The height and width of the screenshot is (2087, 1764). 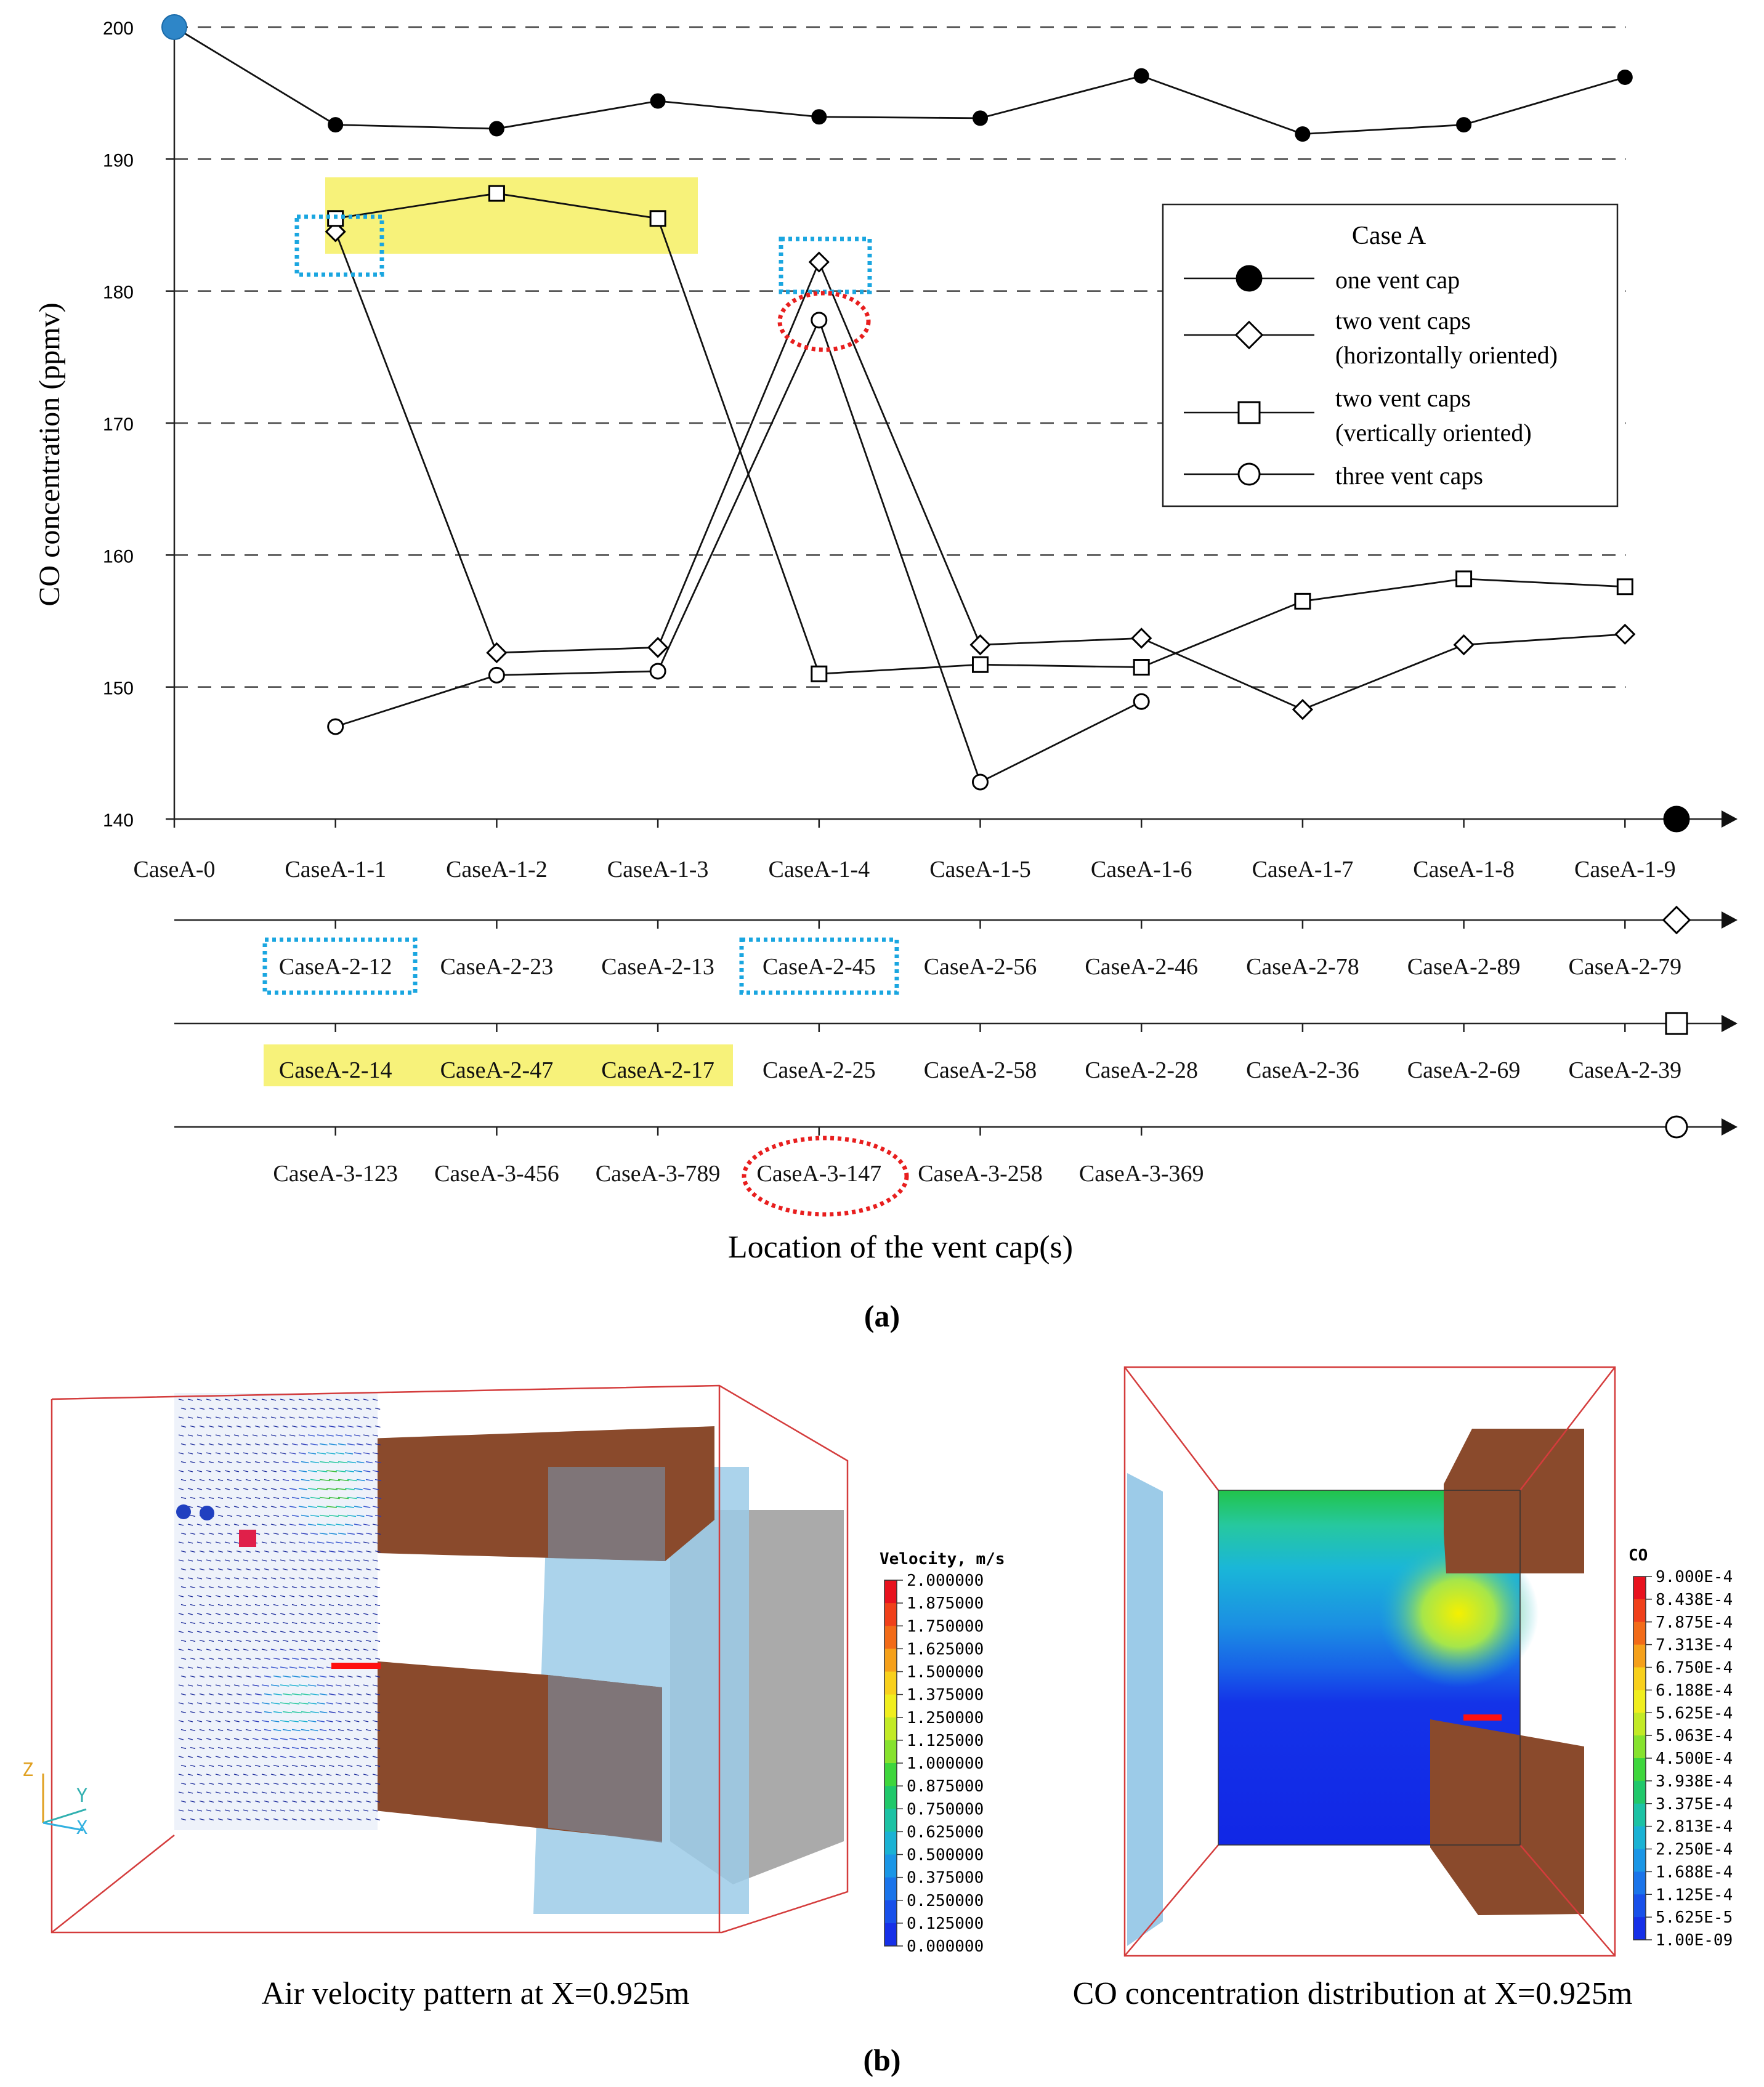 What do you see at coordinates (658, 1070) in the screenshot?
I see `x-tick-label: CaseA-2-17` at bounding box center [658, 1070].